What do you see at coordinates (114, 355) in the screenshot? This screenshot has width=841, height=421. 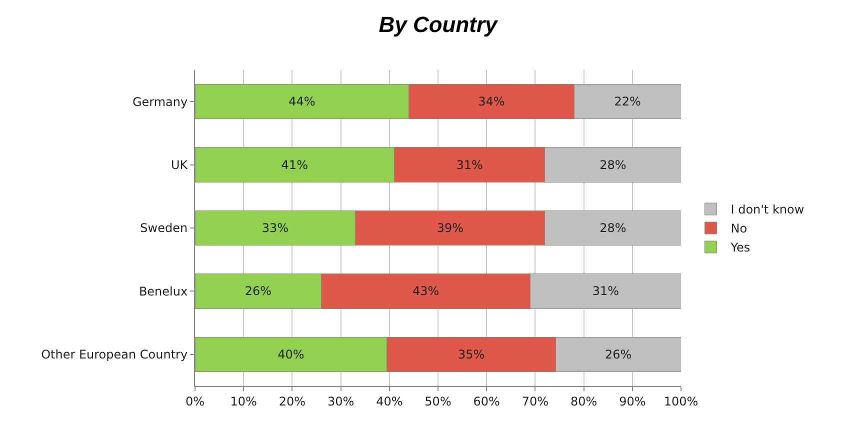 I see `y-tick-label: Other European Country` at bounding box center [114, 355].